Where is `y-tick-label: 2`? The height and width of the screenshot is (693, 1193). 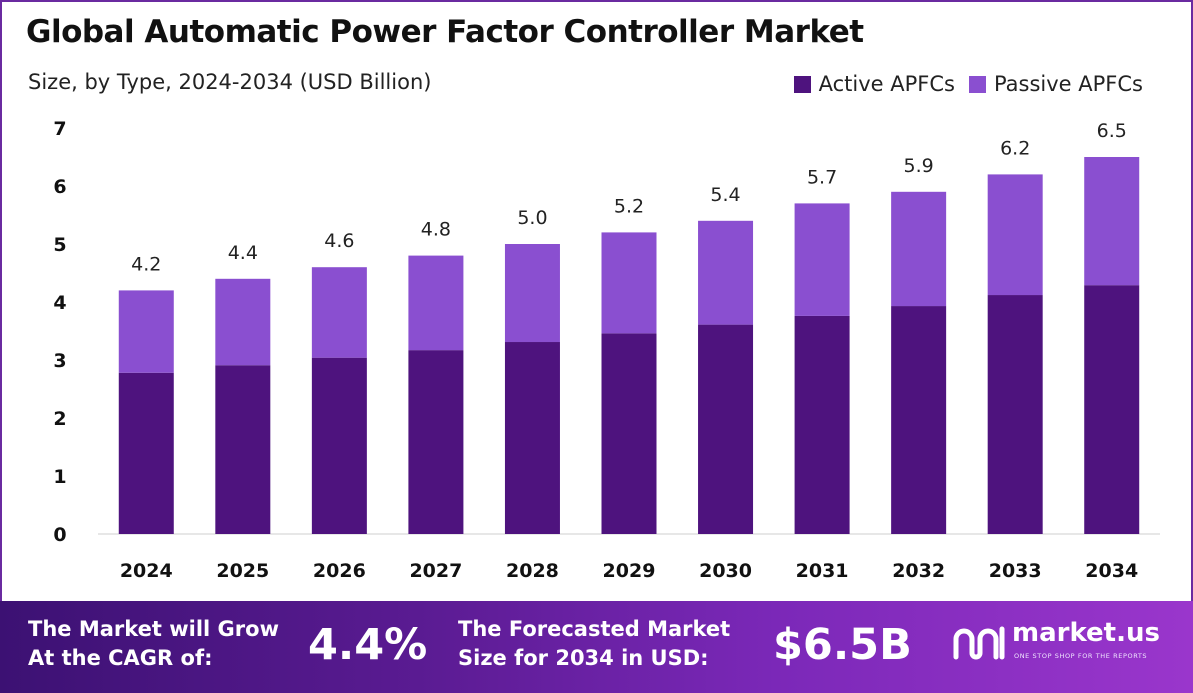 y-tick-label: 2 is located at coordinates (59, 419).